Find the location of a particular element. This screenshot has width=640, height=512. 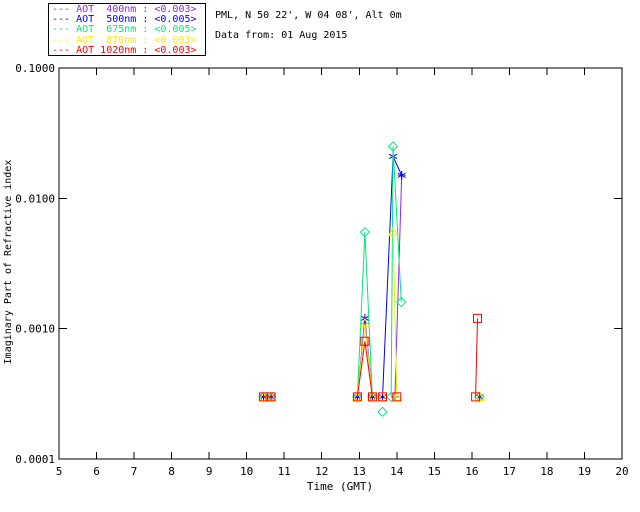

x-tick-label: 13 is located at coordinates (359, 471).